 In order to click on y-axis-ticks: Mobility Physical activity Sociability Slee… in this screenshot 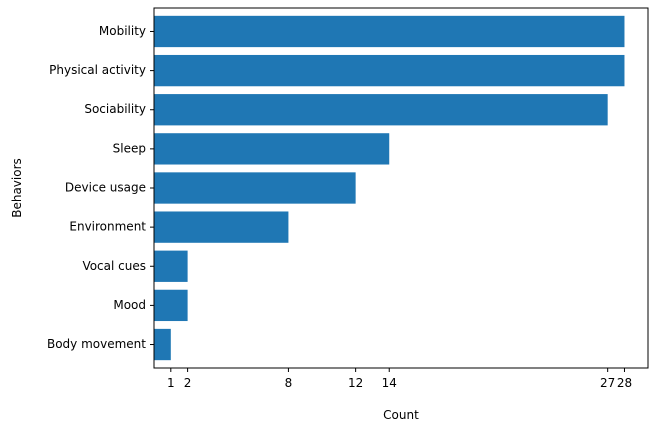, I will do `click(100, 187)`.